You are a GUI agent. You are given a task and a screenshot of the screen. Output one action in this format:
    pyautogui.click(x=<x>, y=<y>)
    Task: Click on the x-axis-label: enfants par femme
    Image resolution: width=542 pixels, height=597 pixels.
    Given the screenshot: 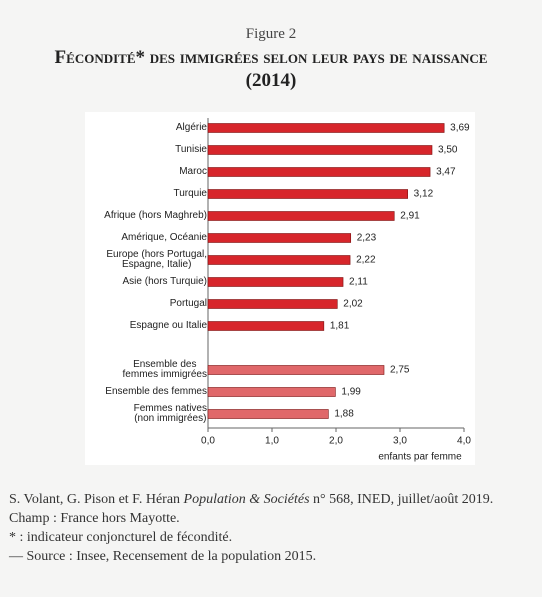 What is the action you would take?
    pyautogui.click(x=420, y=457)
    